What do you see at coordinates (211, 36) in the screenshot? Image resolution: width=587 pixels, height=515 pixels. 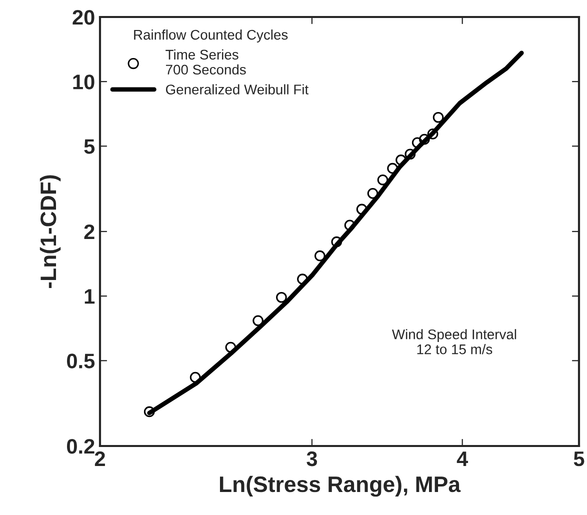 I see `legend-title: Rainflow Counted Cycles` at bounding box center [211, 36].